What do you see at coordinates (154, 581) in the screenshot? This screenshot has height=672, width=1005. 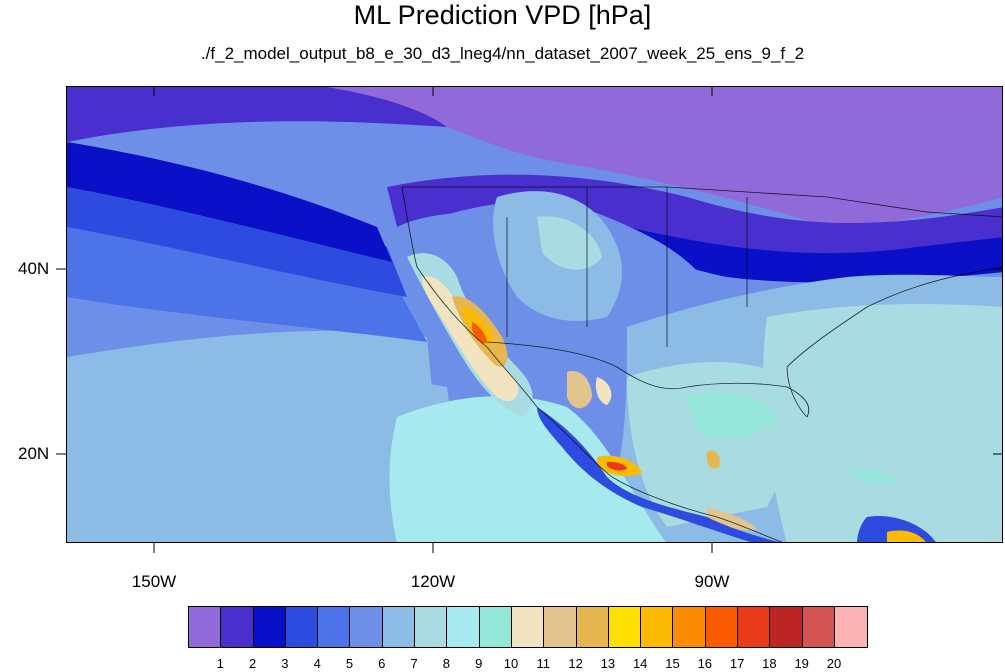 I see `lon-label-150w: 150W` at bounding box center [154, 581].